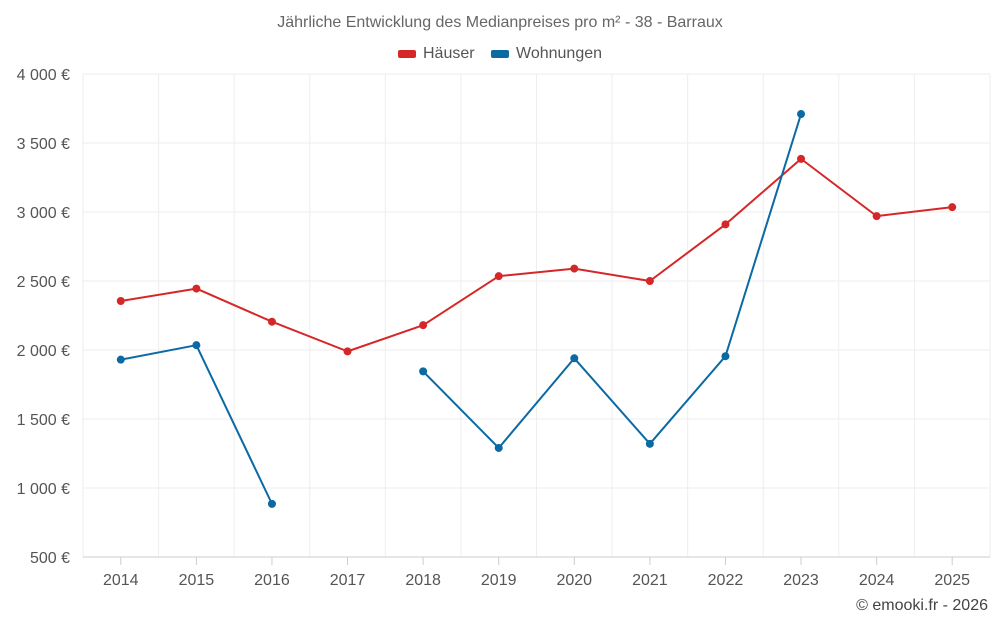 The height and width of the screenshot is (625, 1000). What do you see at coordinates (952, 580) in the screenshot?
I see `x-tick-label: 2025` at bounding box center [952, 580].